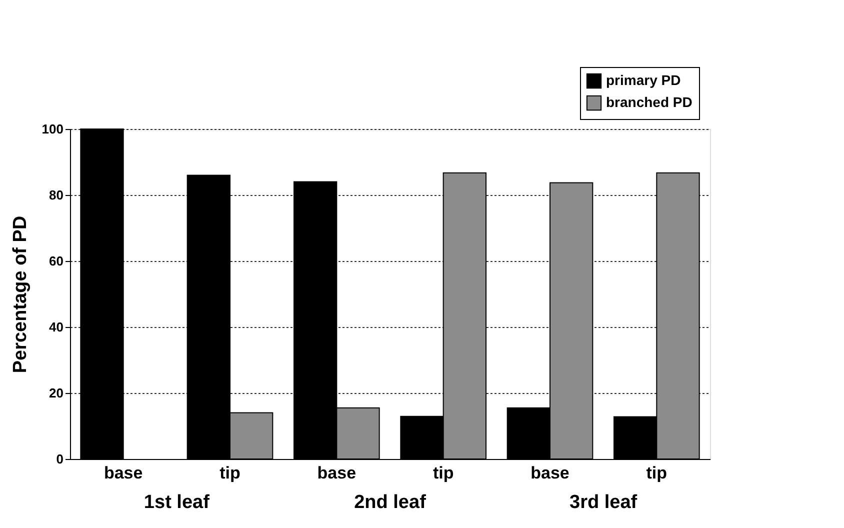 The width and height of the screenshot is (844, 528). Describe the element at coordinates (20, 295) in the screenshot. I see `y-axis-title: Percentage of PD` at that location.